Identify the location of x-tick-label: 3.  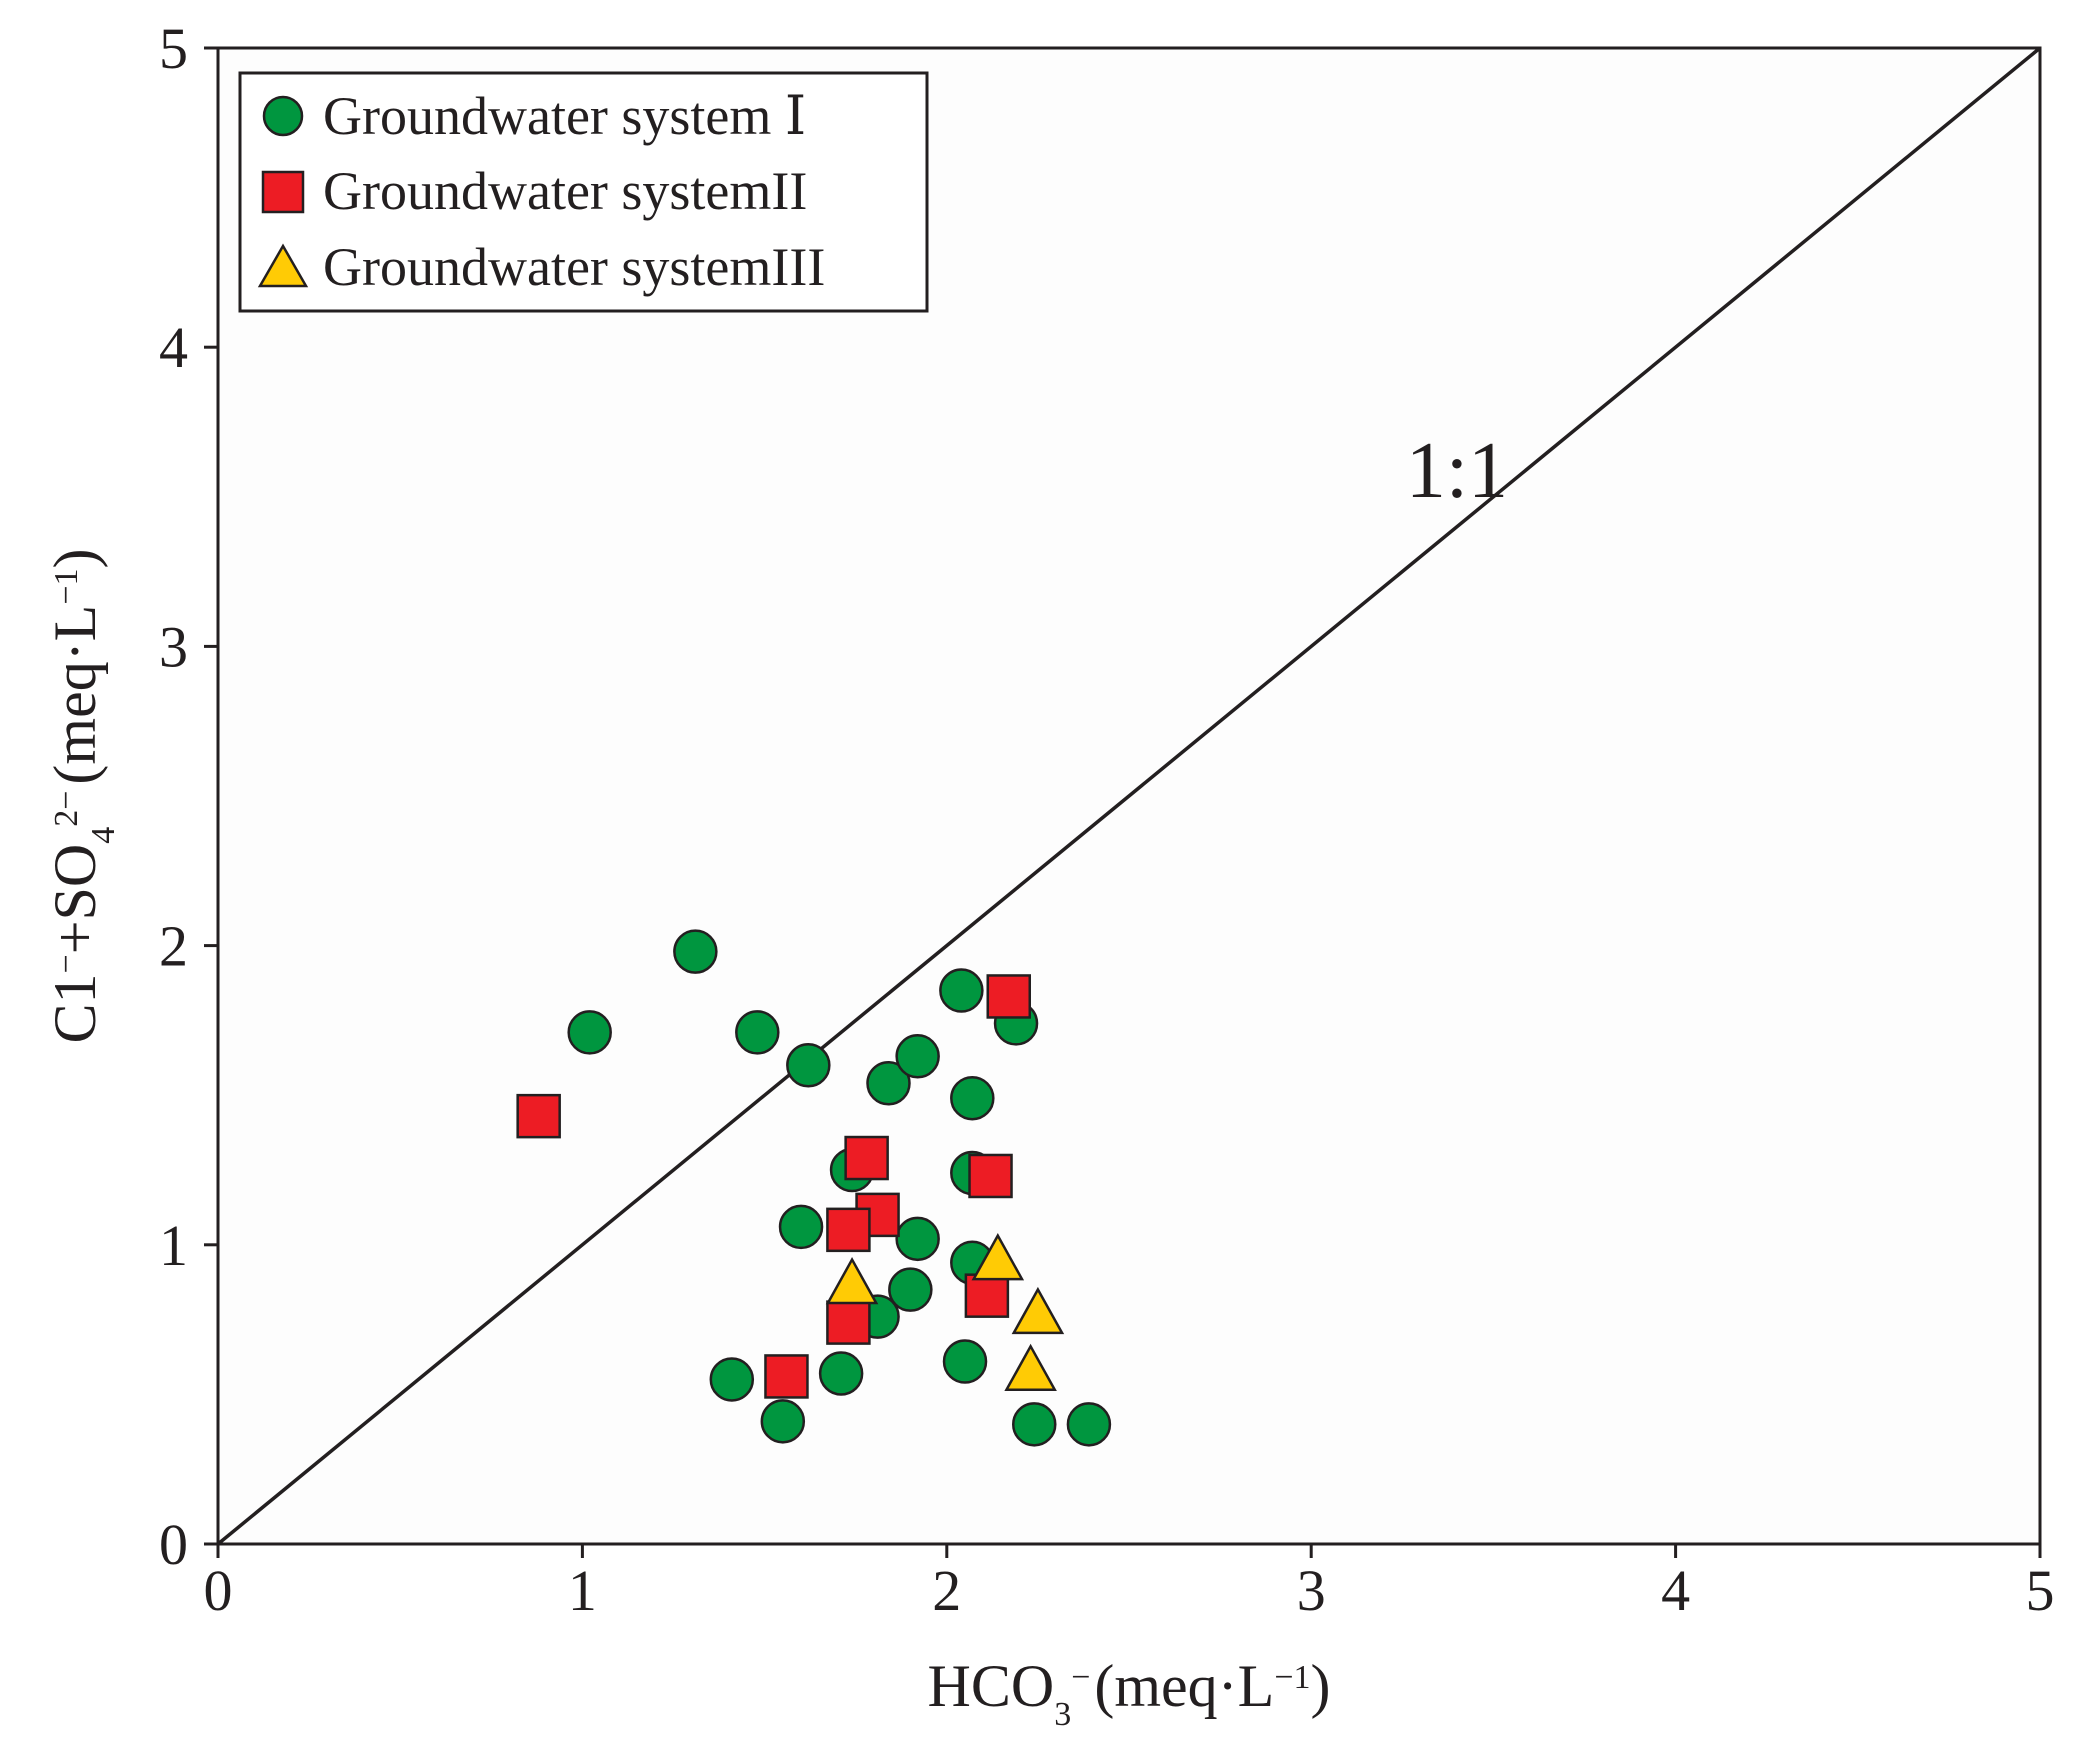
(1311, 1590).